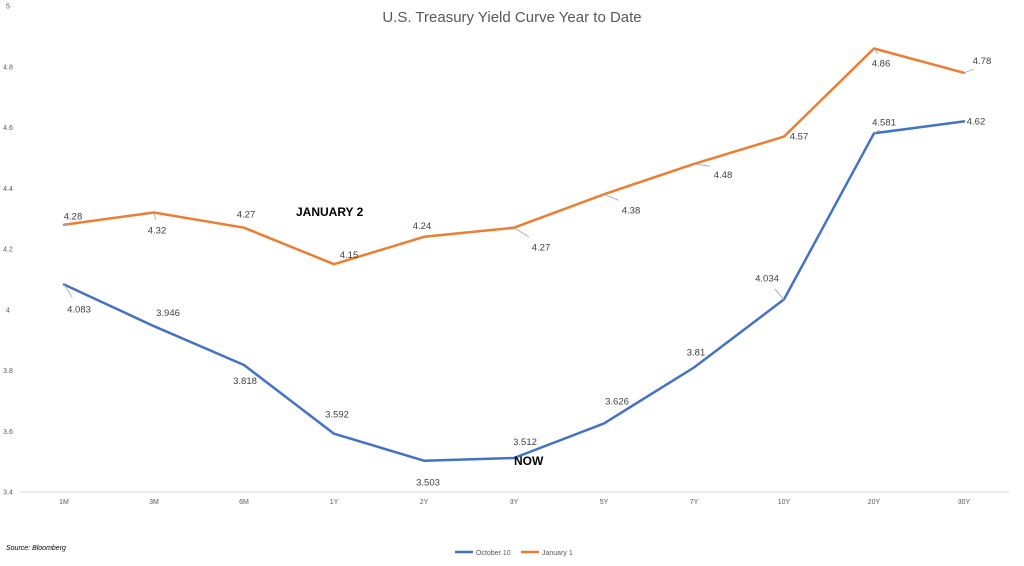 The image size is (1024, 566). What do you see at coordinates (8, 432) in the screenshot?
I see `y-tick-label: 3.6` at bounding box center [8, 432].